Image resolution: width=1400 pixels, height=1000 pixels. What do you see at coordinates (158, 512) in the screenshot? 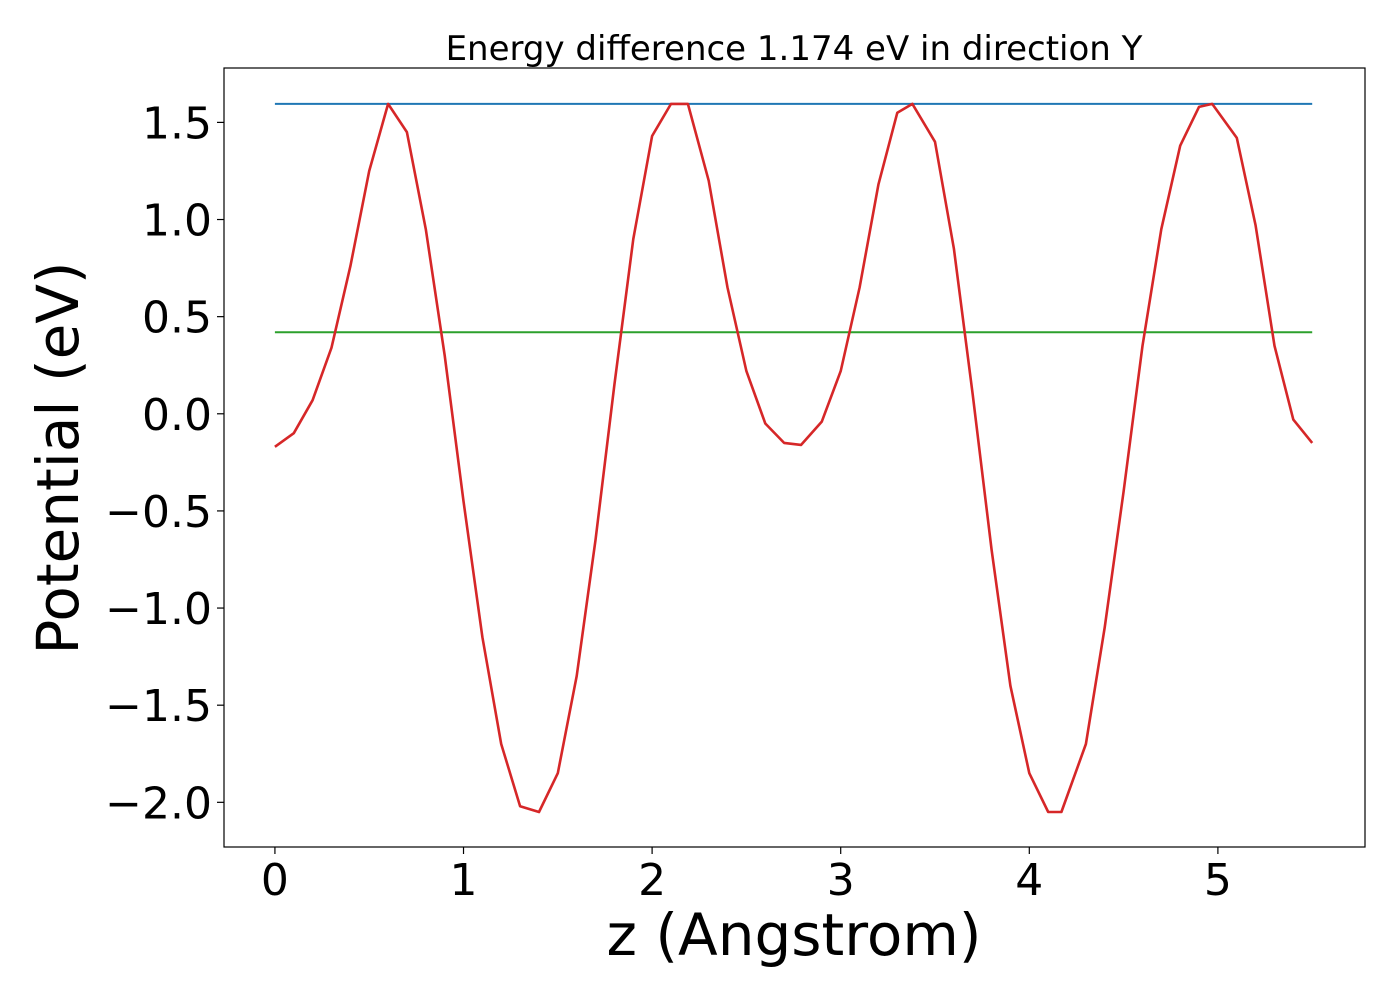
I see `y-tick-label: −0.5` at bounding box center [158, 512].